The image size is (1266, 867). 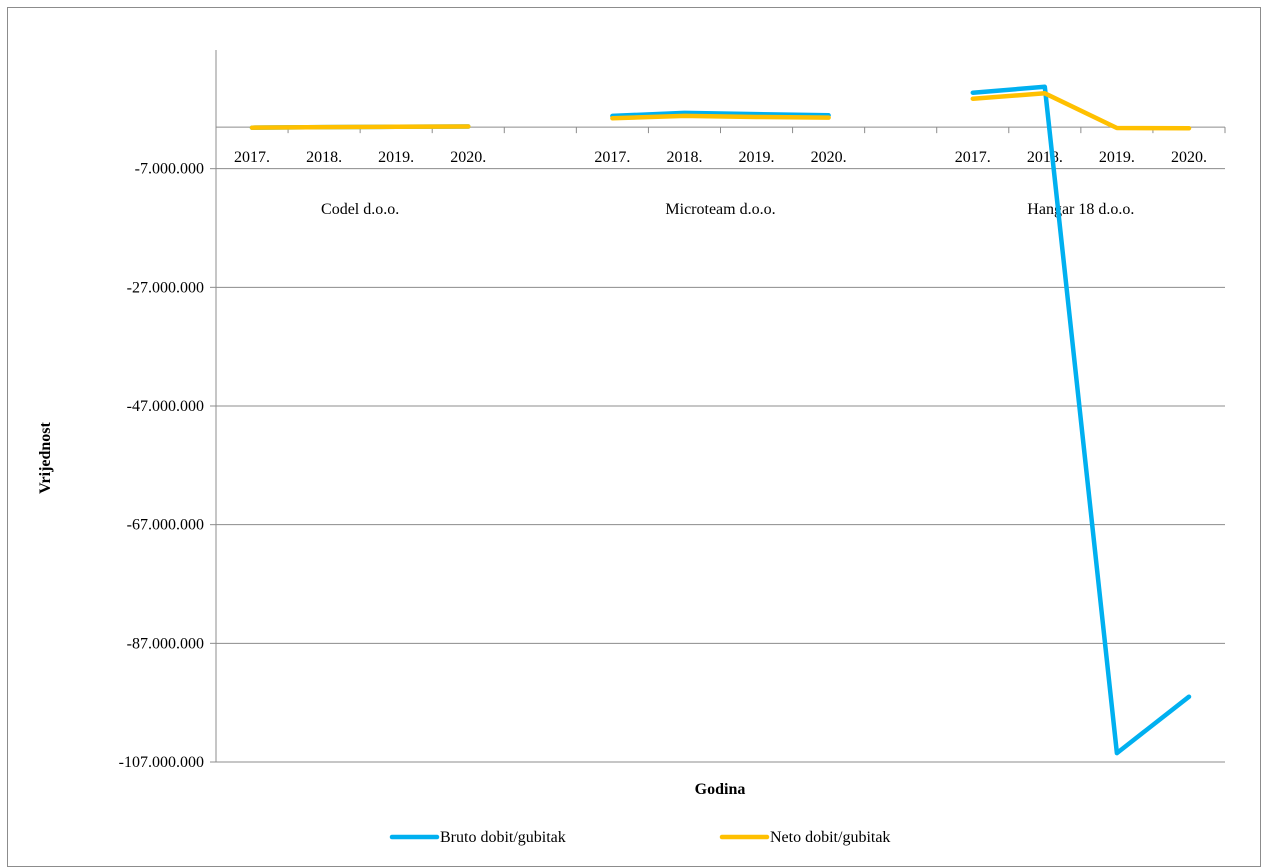 I want to click on y-tick-label: -87.000.000, so click(x=165, y=643).